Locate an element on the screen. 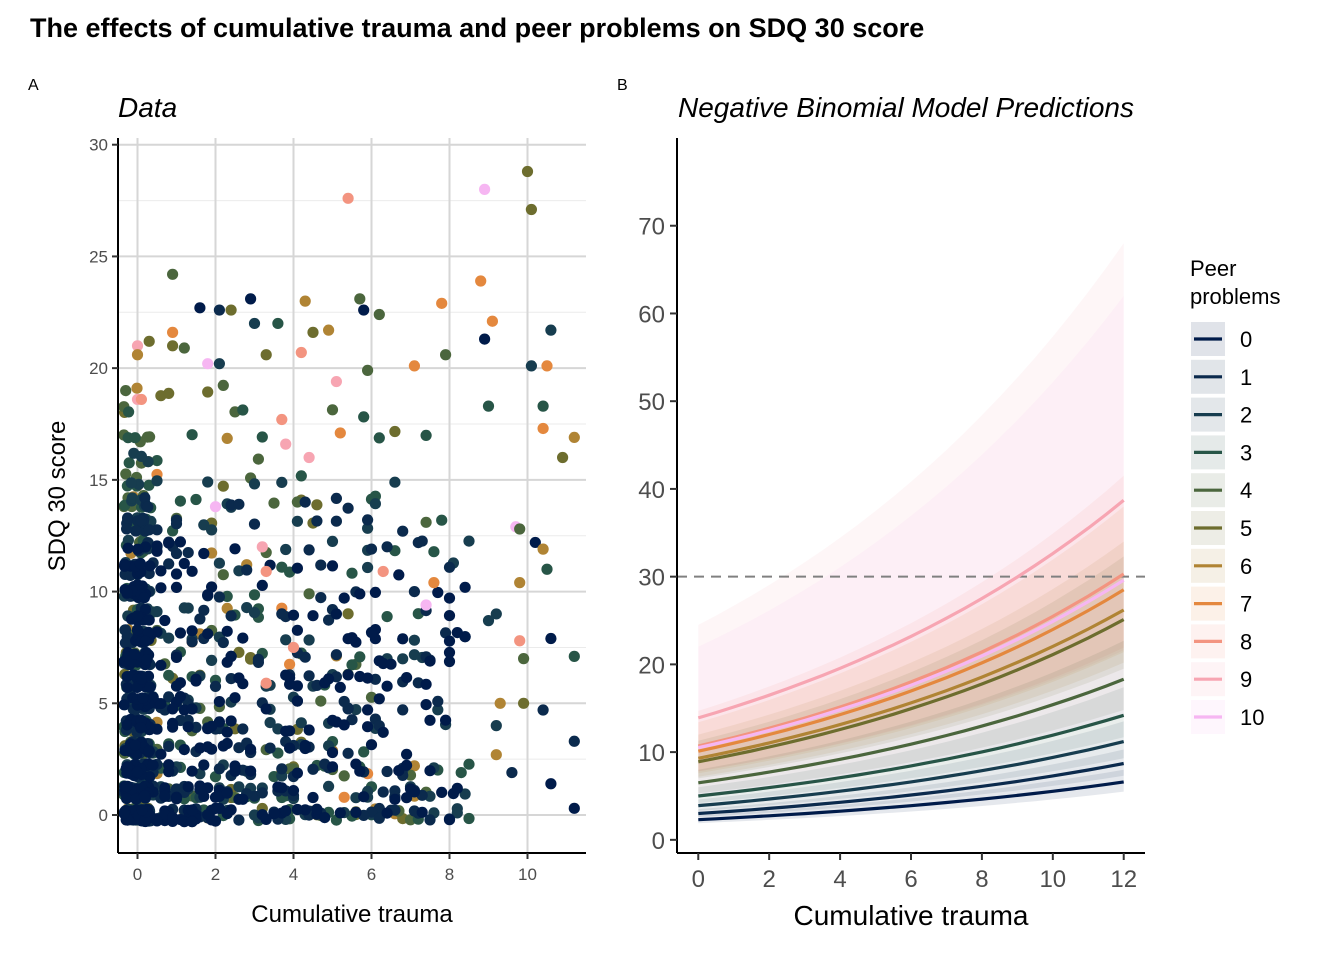 Image resolution: width=1344 pixels, height=960 pixels. panel-b-xlabel: Cumulative trauma is located at coordinates (911, 915).